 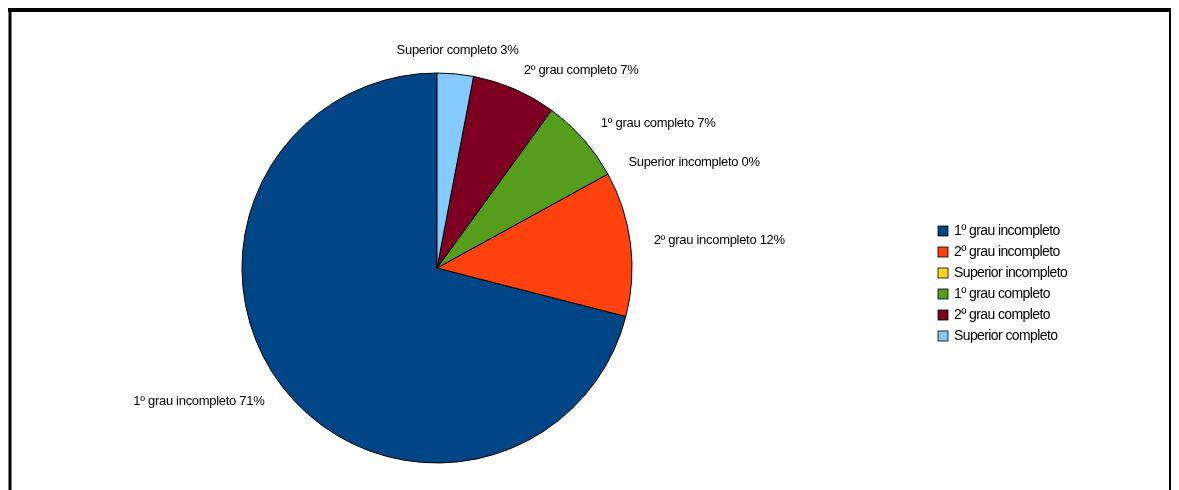 I want to click on legend-label: 1º grau completo, so click(x=1002, y=292).